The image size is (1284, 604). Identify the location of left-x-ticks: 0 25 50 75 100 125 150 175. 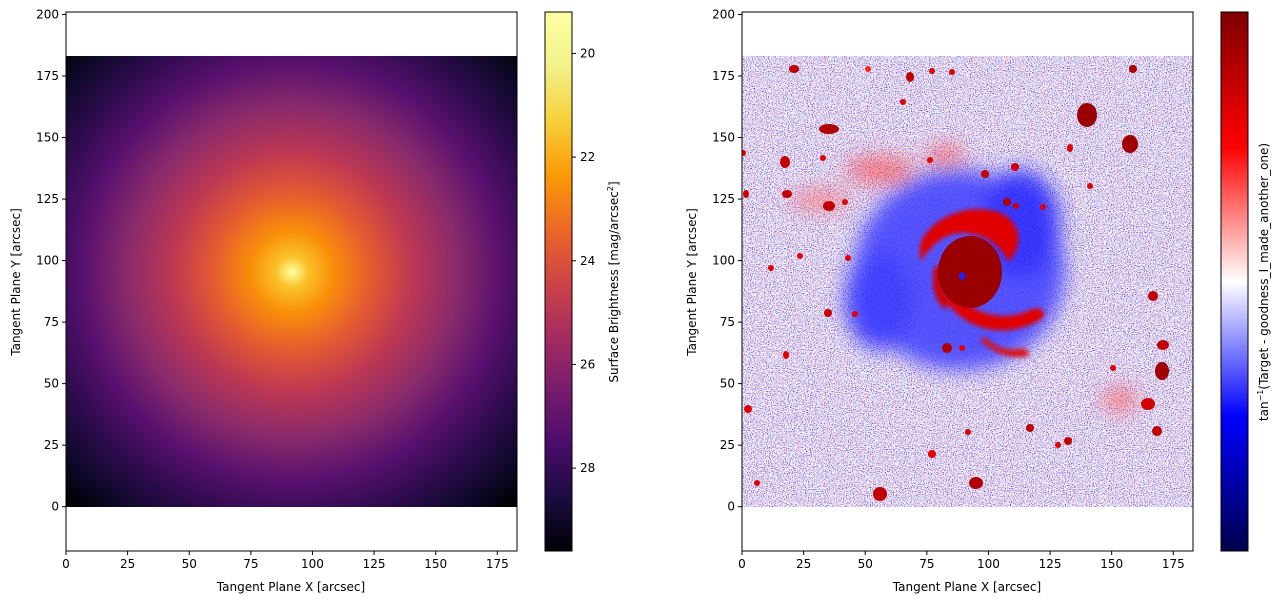
(285, 561).